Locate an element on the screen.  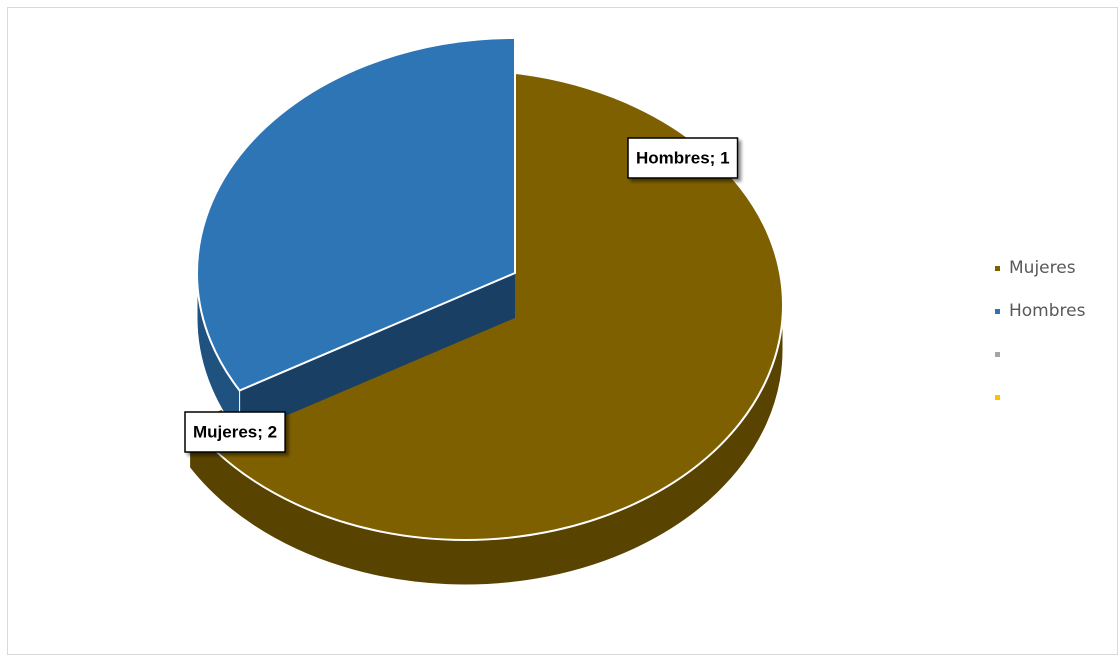
data-label: Hombres; 1 is located at coordinates (683, 157).